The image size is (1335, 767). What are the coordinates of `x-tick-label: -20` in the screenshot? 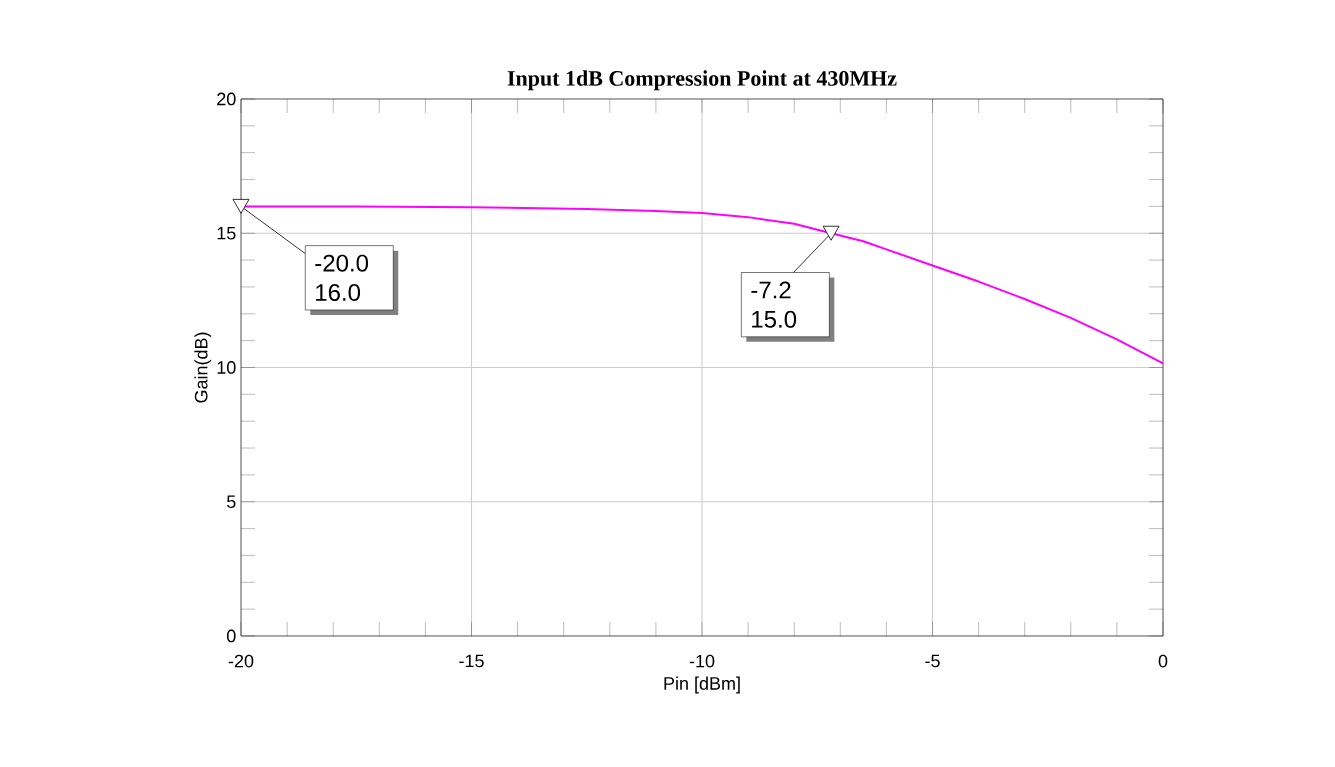 It's located at (241, 661).